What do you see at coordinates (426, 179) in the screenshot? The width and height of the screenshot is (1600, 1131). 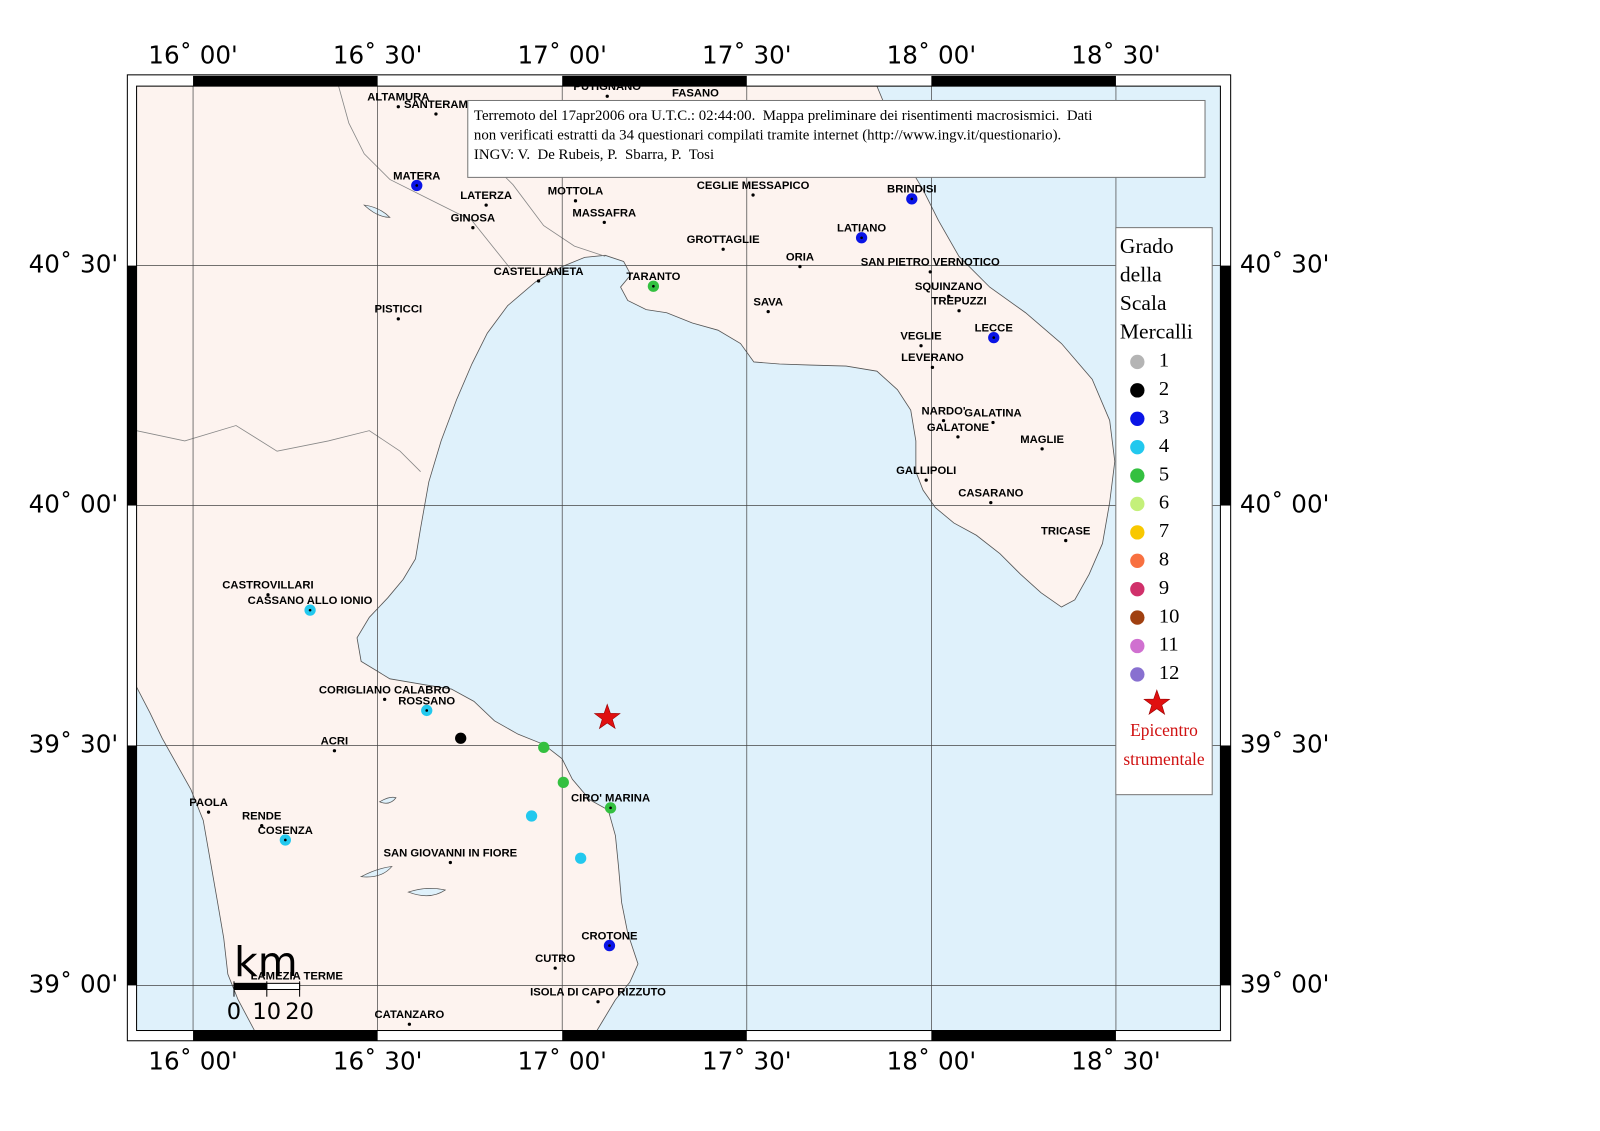 I see `region-boundary` at bounding box center [426, 179].